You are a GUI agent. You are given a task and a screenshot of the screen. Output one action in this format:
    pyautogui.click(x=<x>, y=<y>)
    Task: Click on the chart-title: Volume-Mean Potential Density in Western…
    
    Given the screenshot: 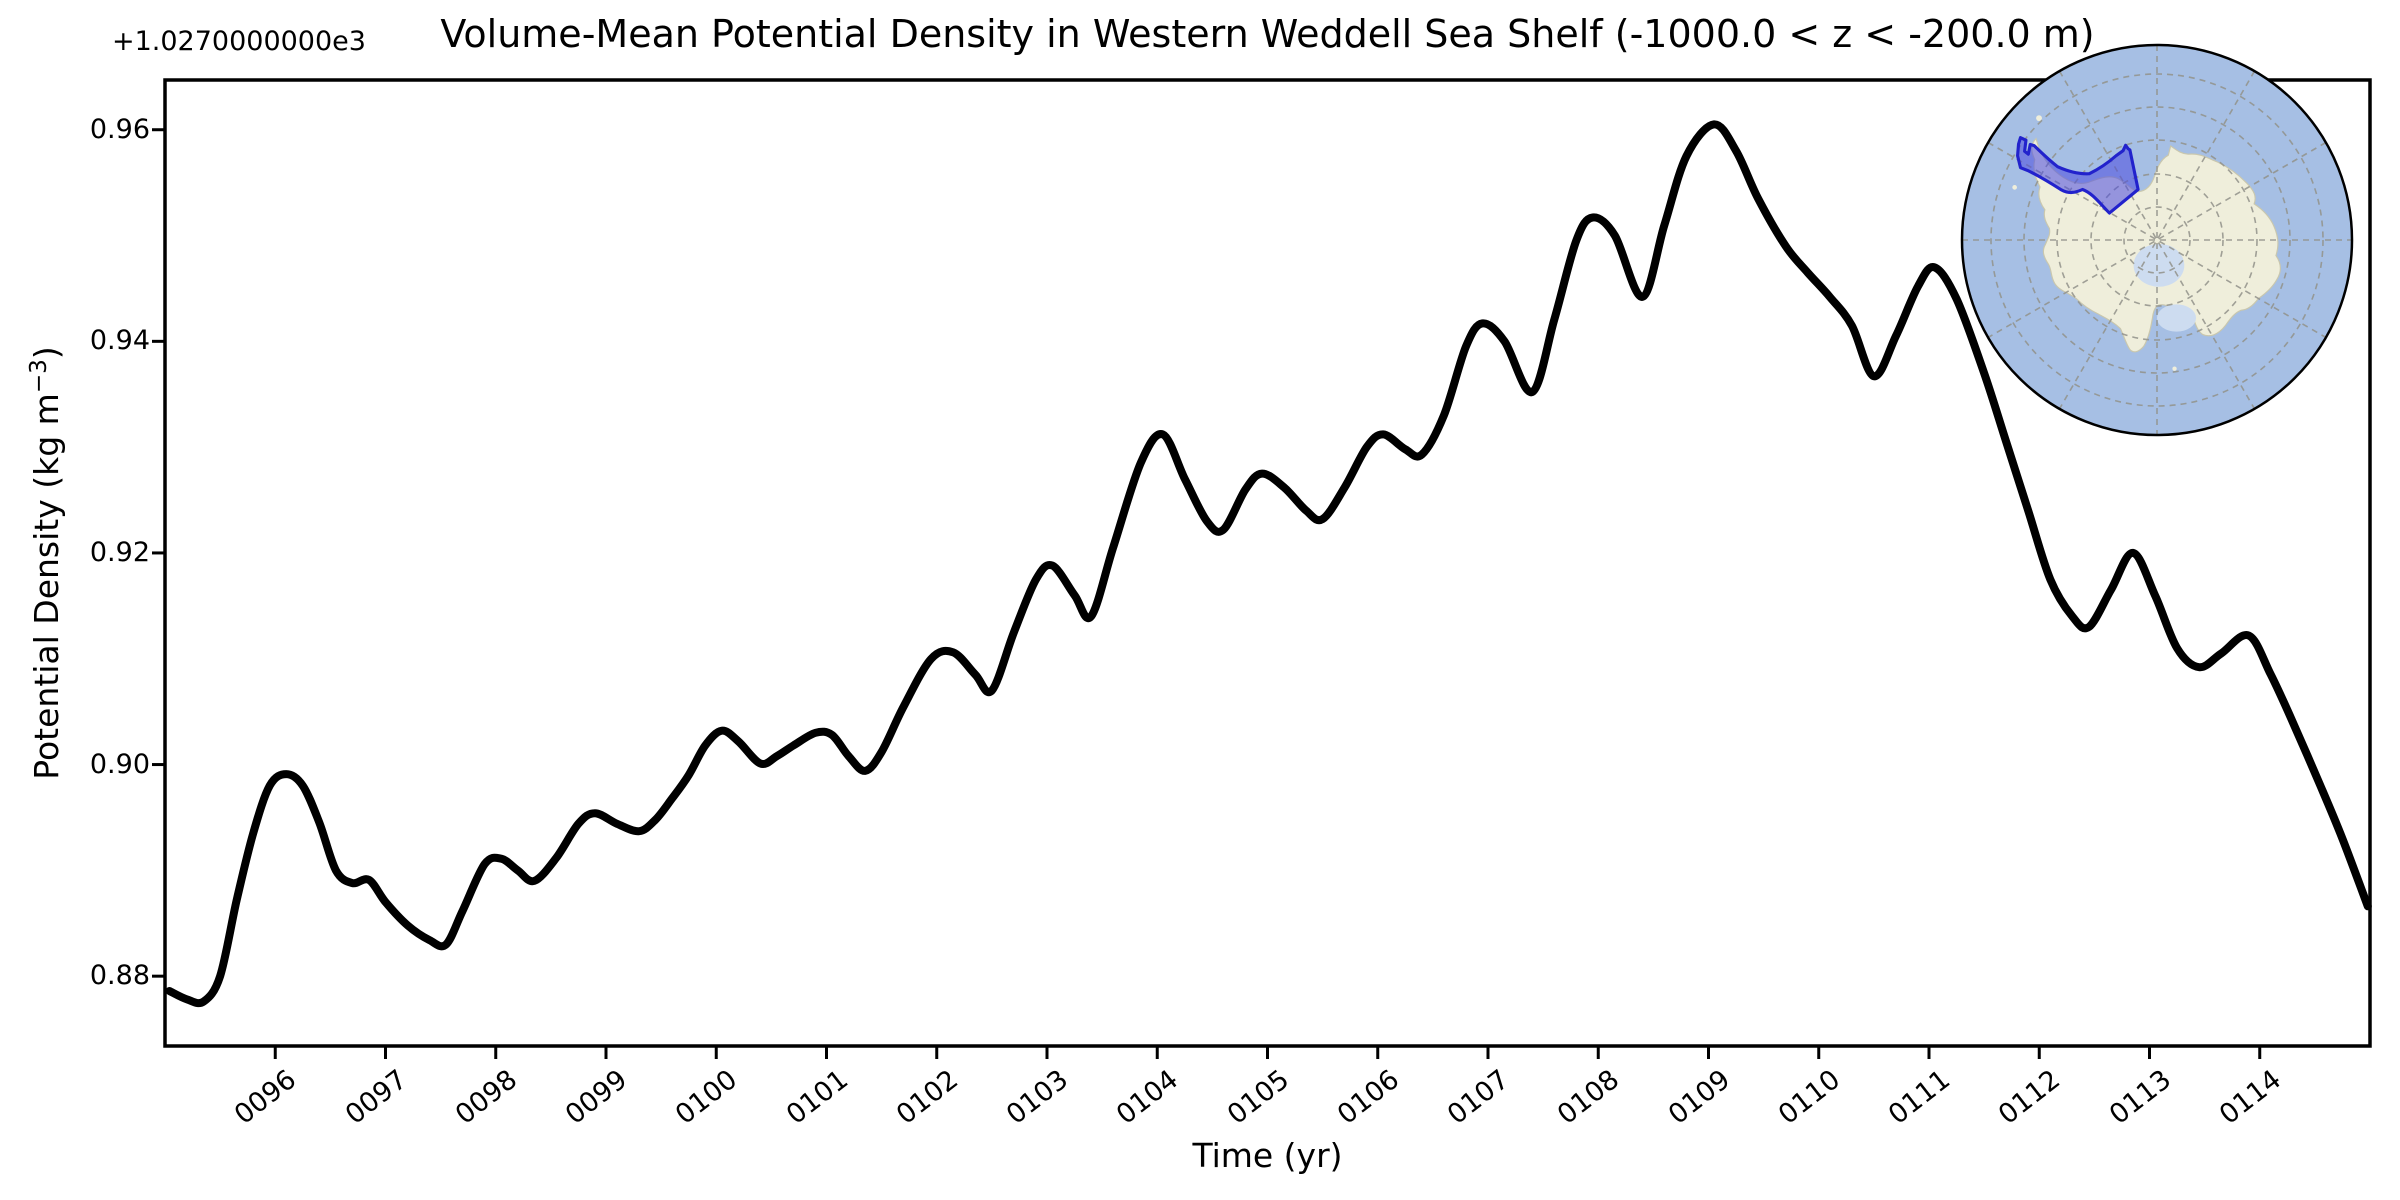 What is the action you would take?
    pyautogui.click(x=1267, y=34)
    